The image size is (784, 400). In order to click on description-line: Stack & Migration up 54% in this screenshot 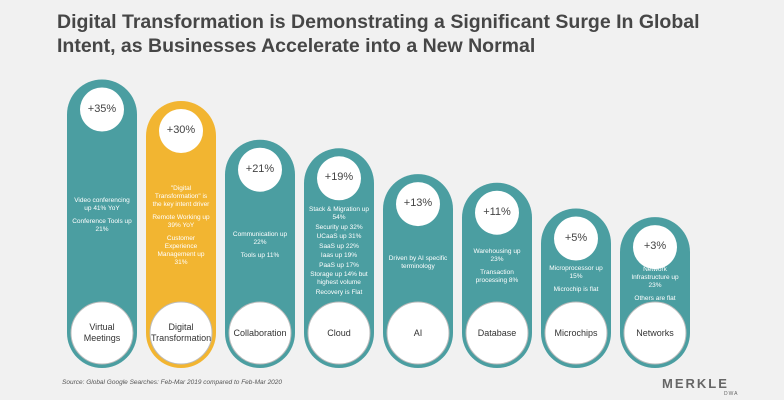, I will do `click(339, 214)`.